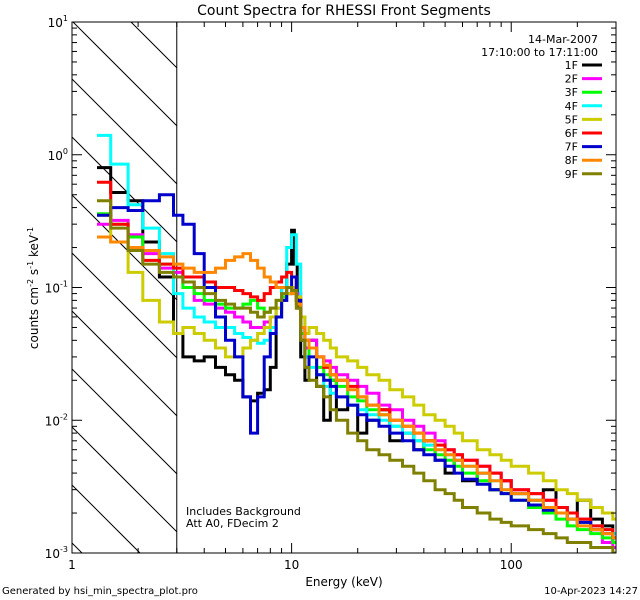  Describe the element at coordinates (571, 133) in the screenshot. I see `legend-label-6f: 6F` at that location.